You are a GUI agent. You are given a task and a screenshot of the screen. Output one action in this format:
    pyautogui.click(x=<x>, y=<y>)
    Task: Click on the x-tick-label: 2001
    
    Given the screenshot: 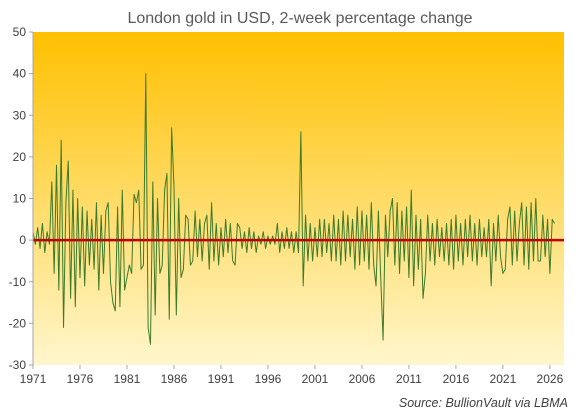 What is the action you would take?
    pyautogui.click(x=315, y=379)
    